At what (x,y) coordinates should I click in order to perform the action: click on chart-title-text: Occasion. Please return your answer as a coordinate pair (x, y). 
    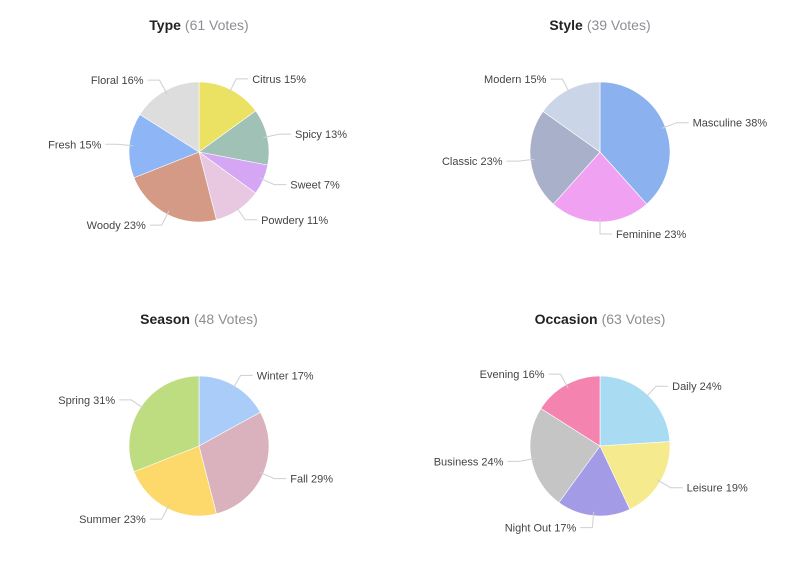
    Looking at the image, I should click on (566, 319).